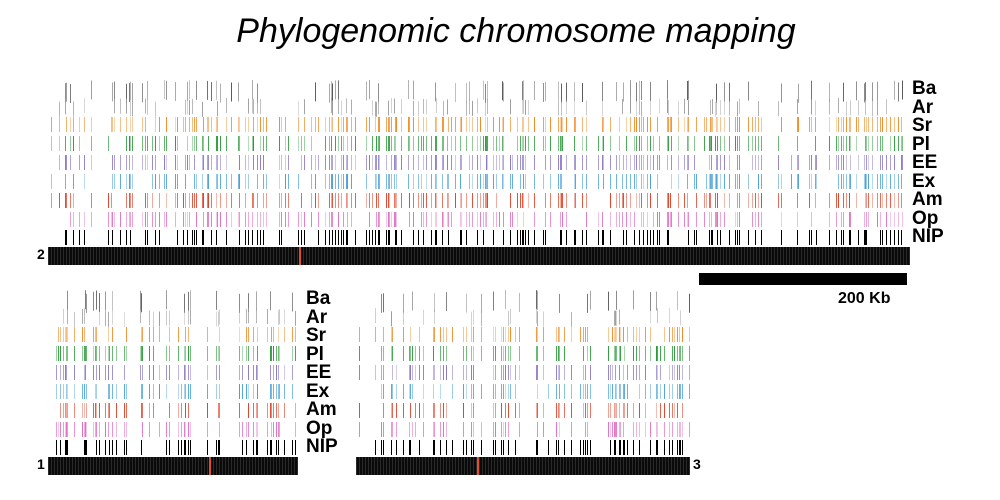  What do you see at coordinates (41, 464) in the screenshot?
I see `chromosome-number-1: 1` at bounding box center [41, 464].